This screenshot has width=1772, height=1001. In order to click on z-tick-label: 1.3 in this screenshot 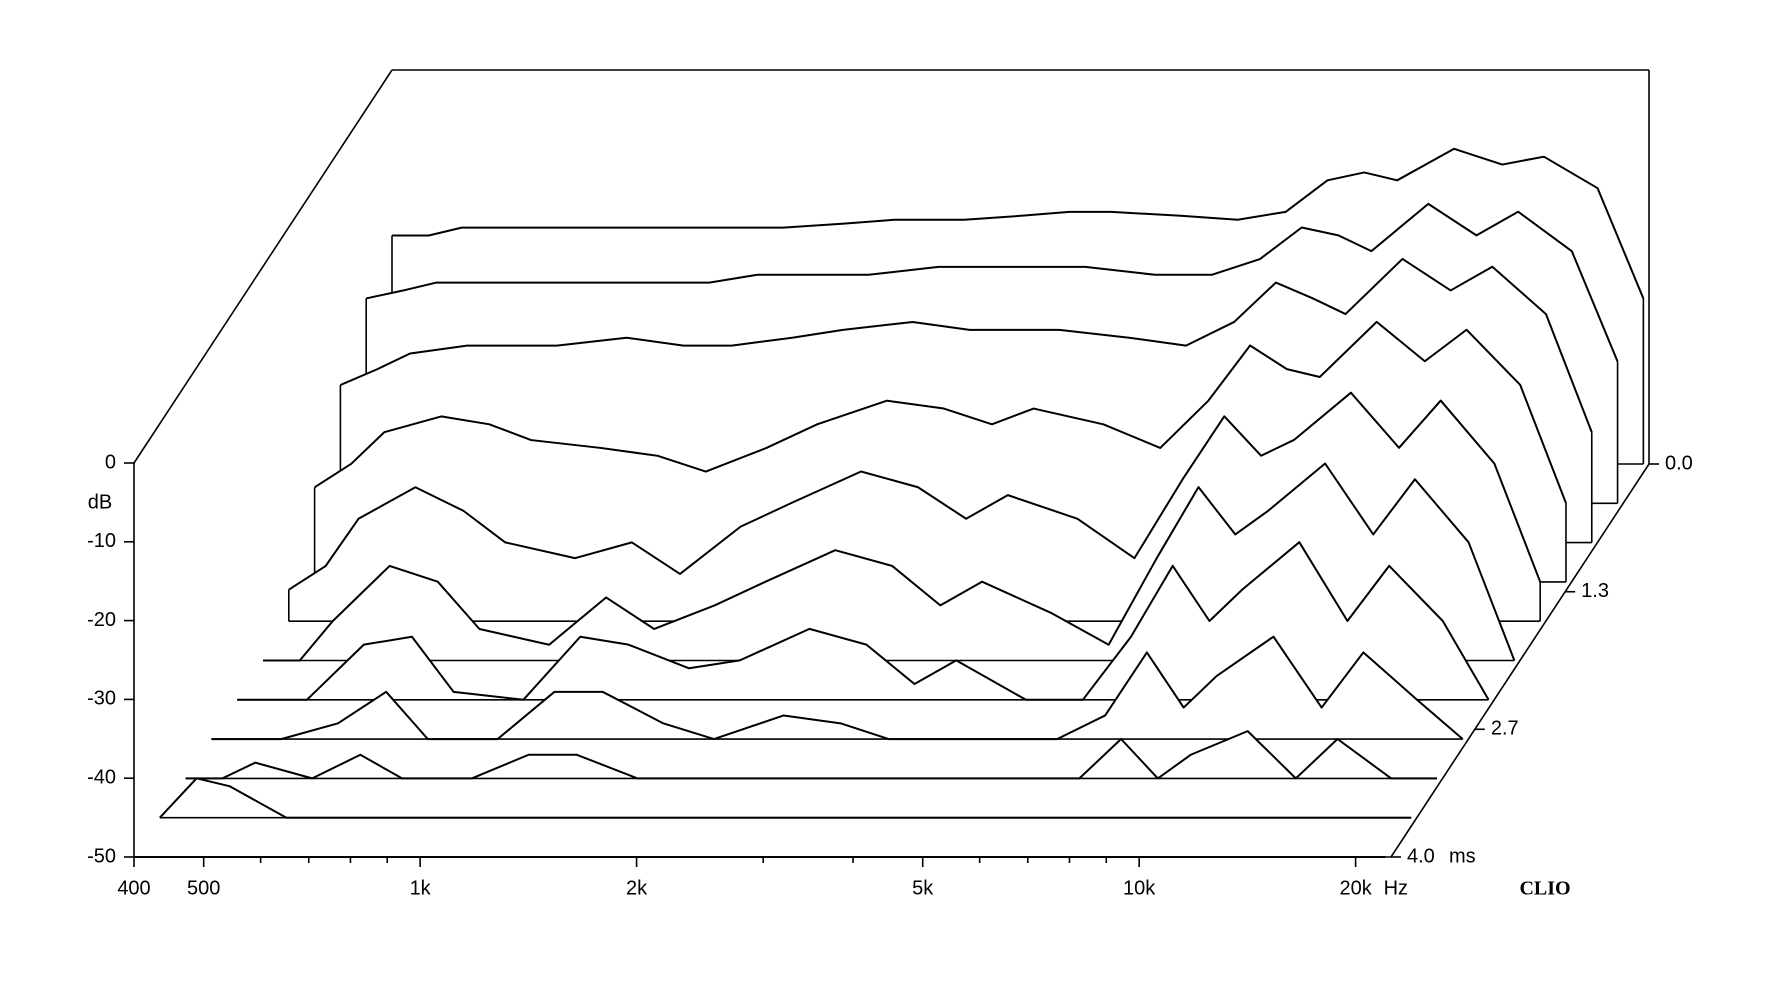, I will do `click(1595, 591)`.